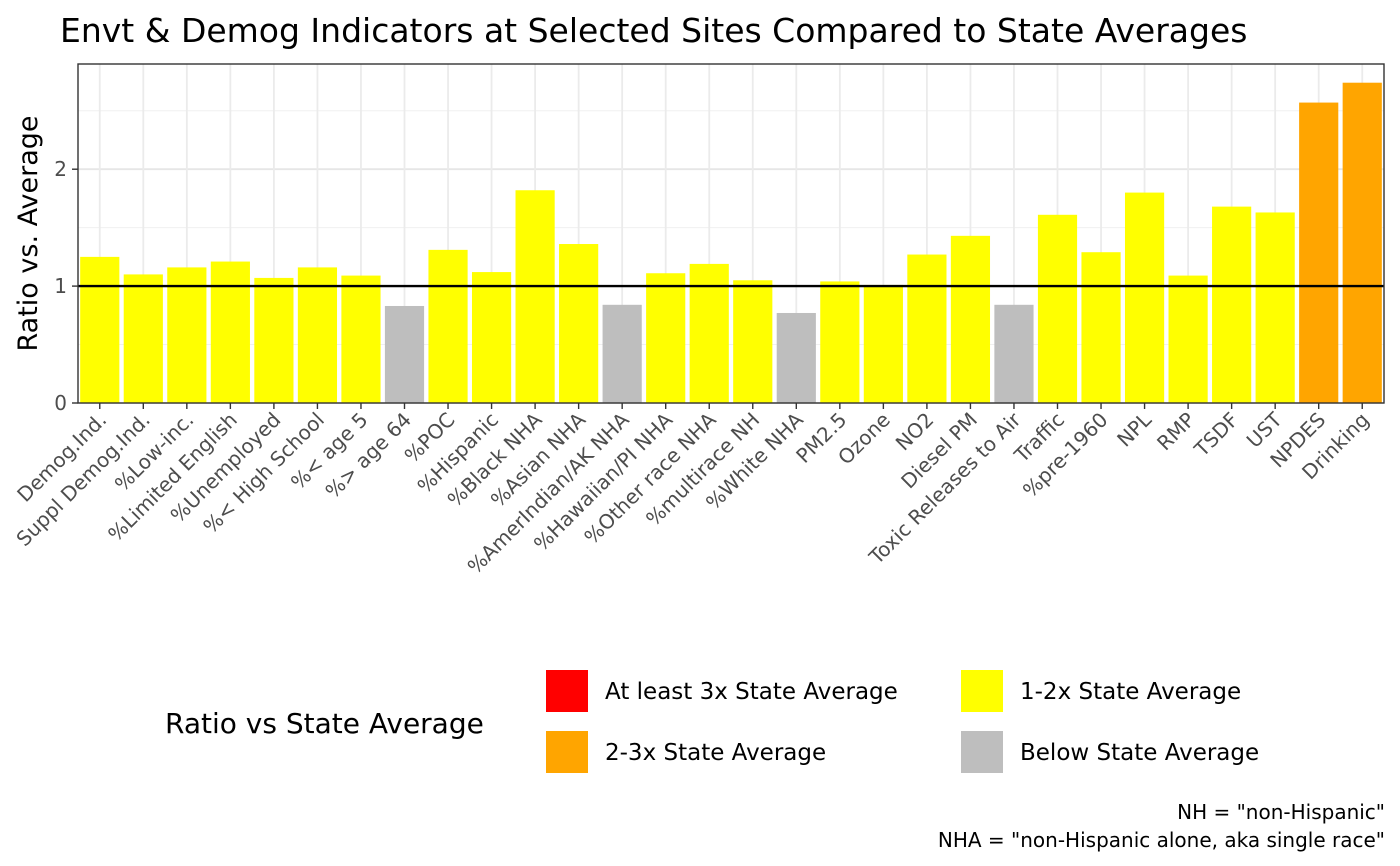 The image size is (1400, 866). Describe the element at coordinates (1281, 812) in the screenshot. I see `caption-line: NH = "non-Hispanic"` at that location.